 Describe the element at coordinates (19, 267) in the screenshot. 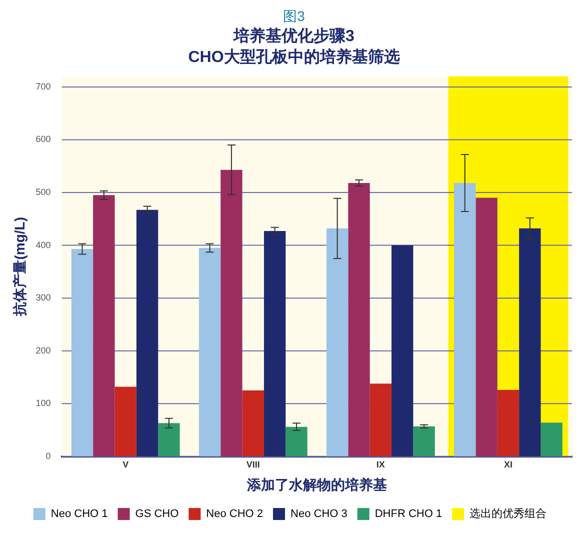

I see `y-axis-title: 抗体产量(mg/L)` at that location.